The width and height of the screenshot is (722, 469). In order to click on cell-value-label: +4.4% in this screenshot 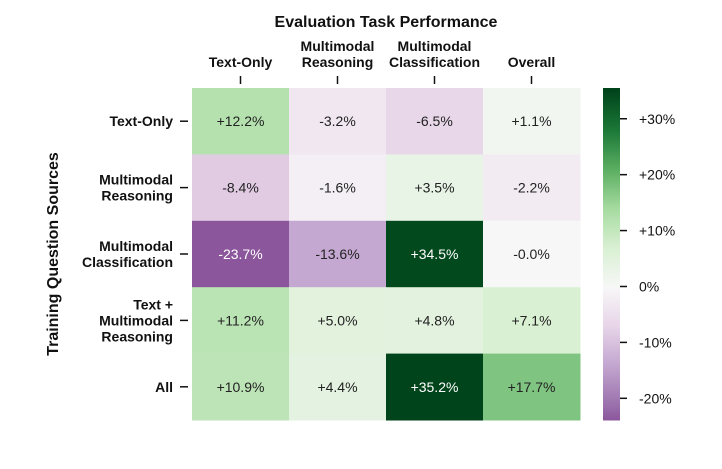, I will do `click(337, 387)`.